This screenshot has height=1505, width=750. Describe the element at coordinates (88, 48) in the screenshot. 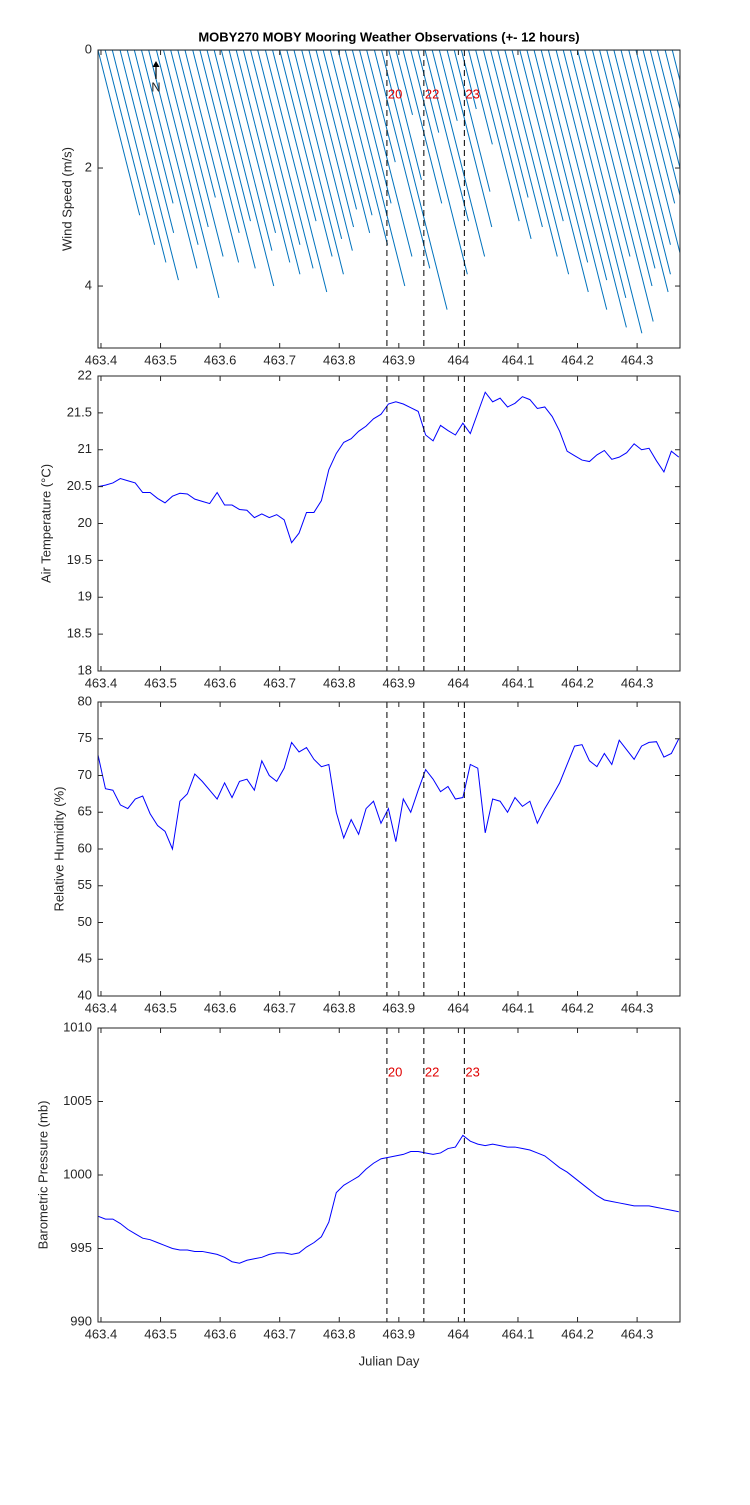

I see `y-tick-label: 0` at that location.